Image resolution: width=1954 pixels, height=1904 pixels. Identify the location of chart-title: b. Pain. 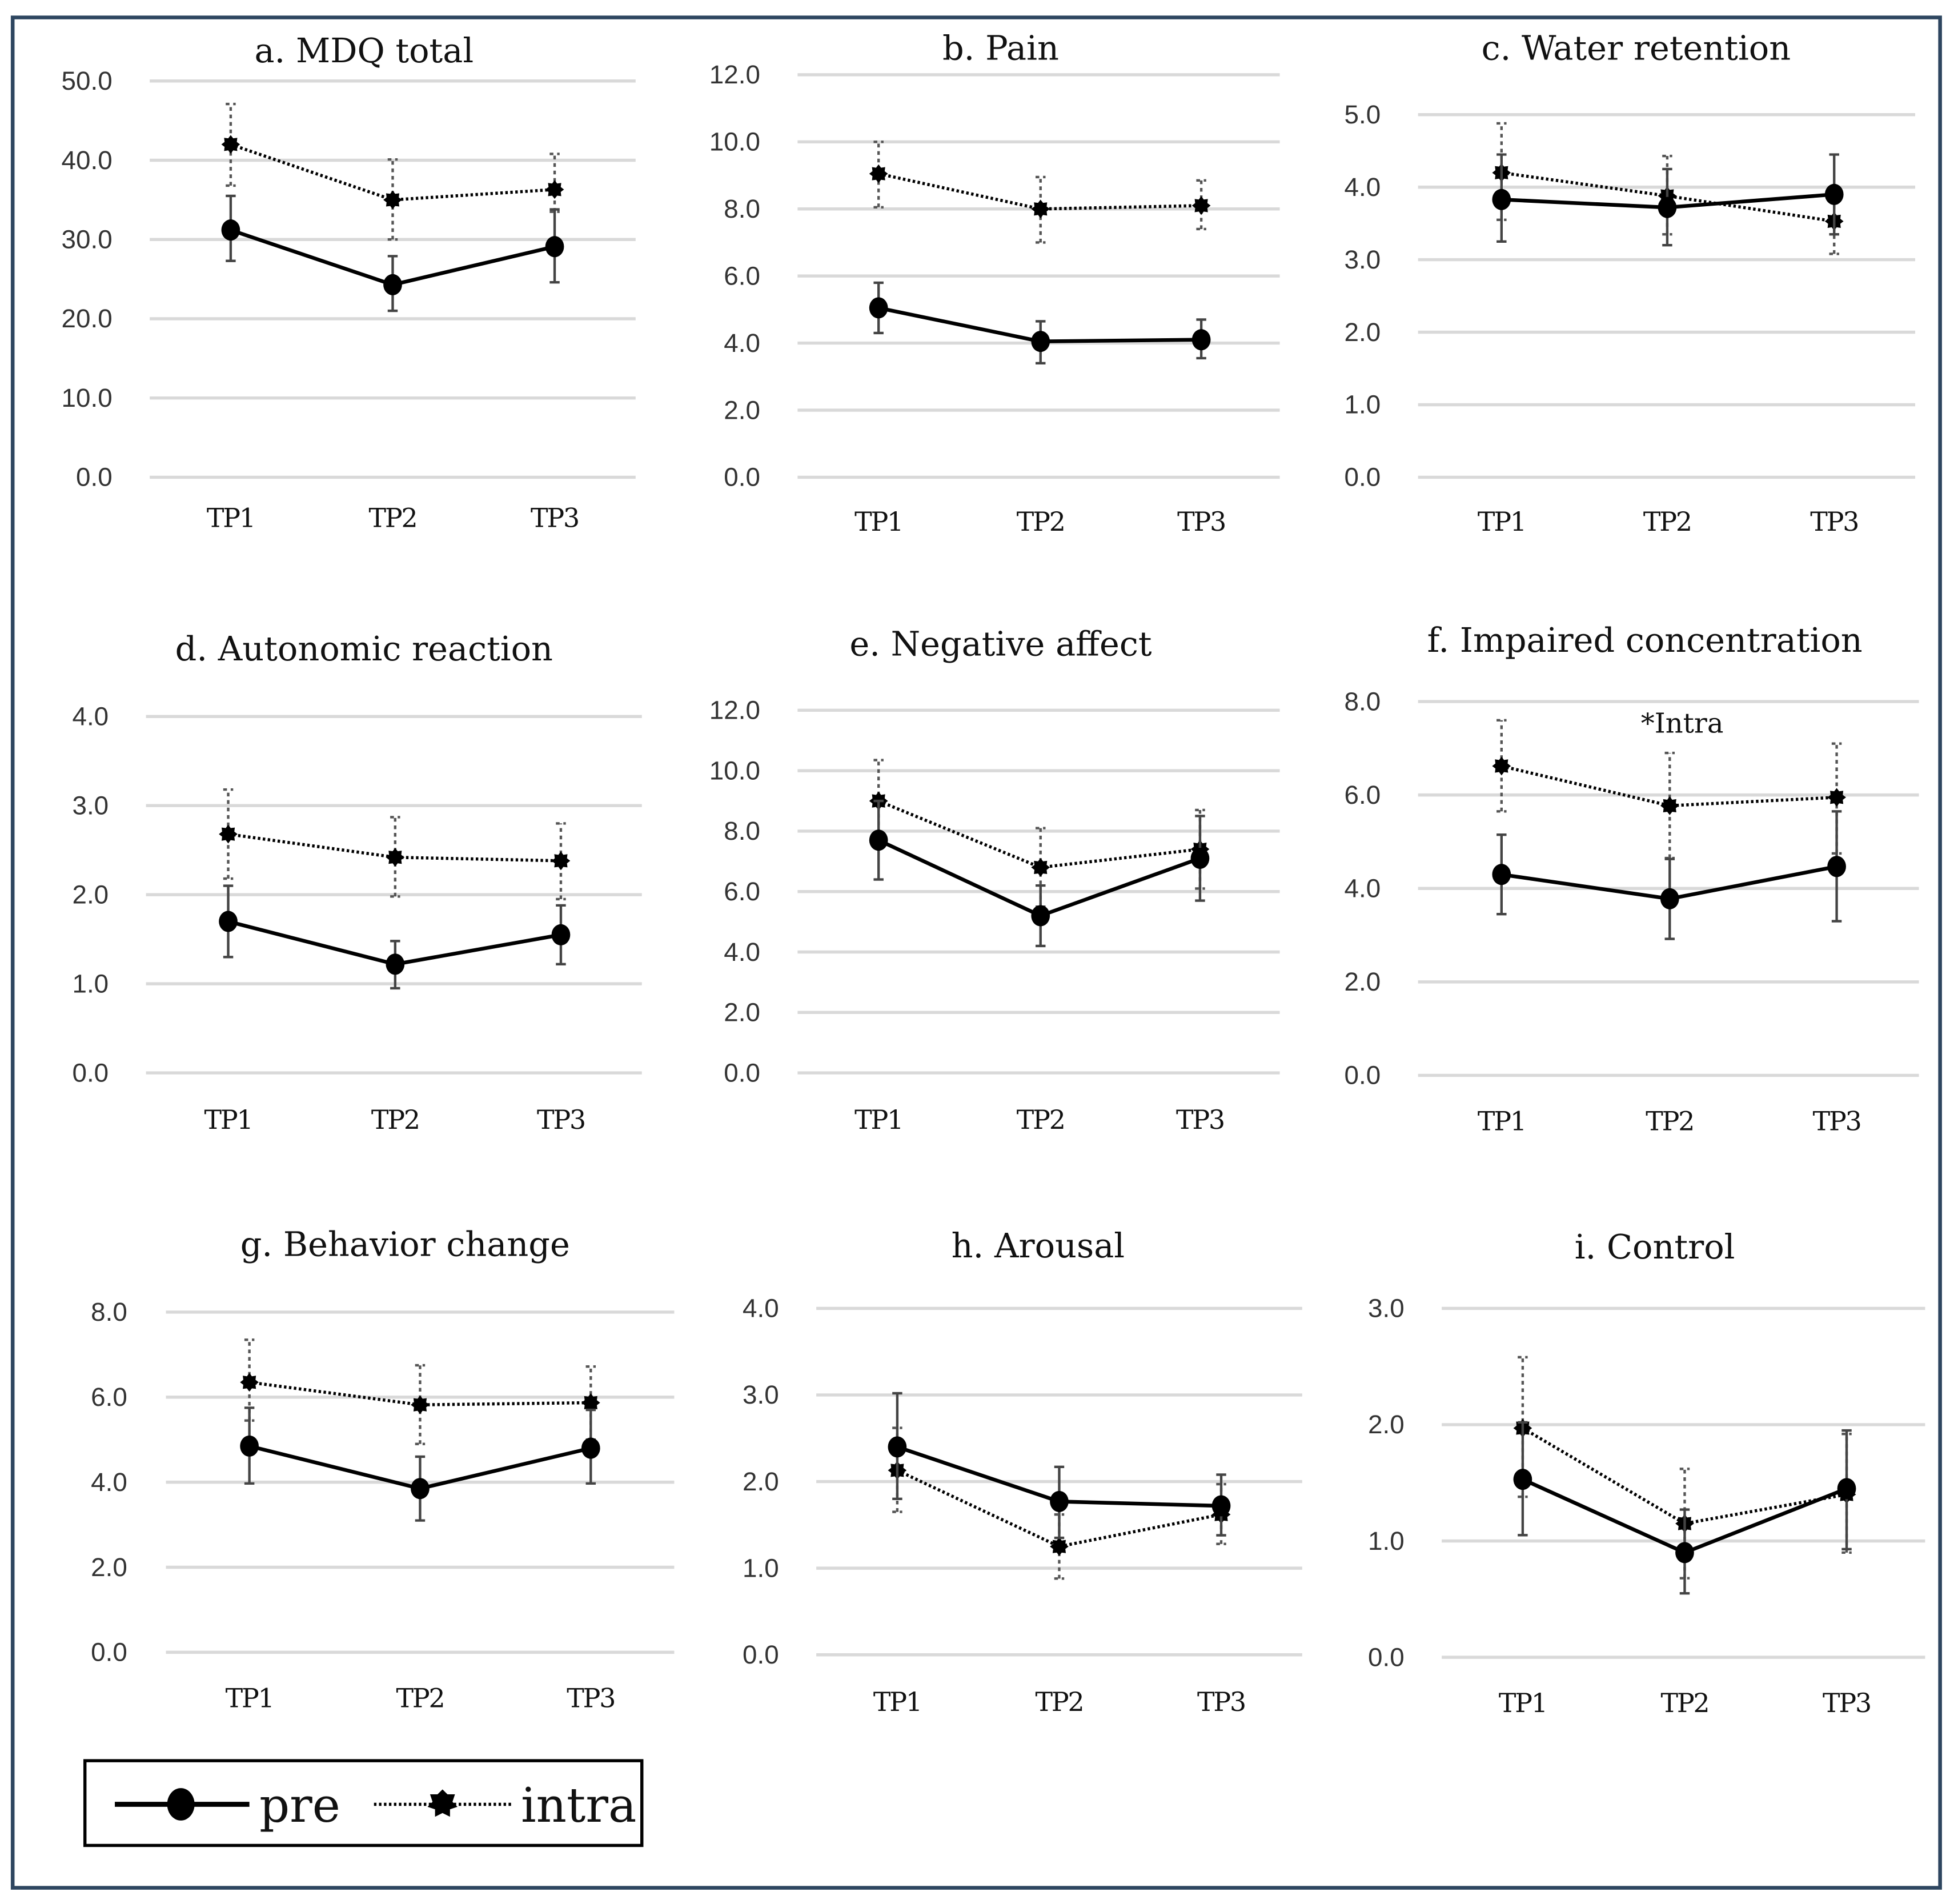
(1000, 48).